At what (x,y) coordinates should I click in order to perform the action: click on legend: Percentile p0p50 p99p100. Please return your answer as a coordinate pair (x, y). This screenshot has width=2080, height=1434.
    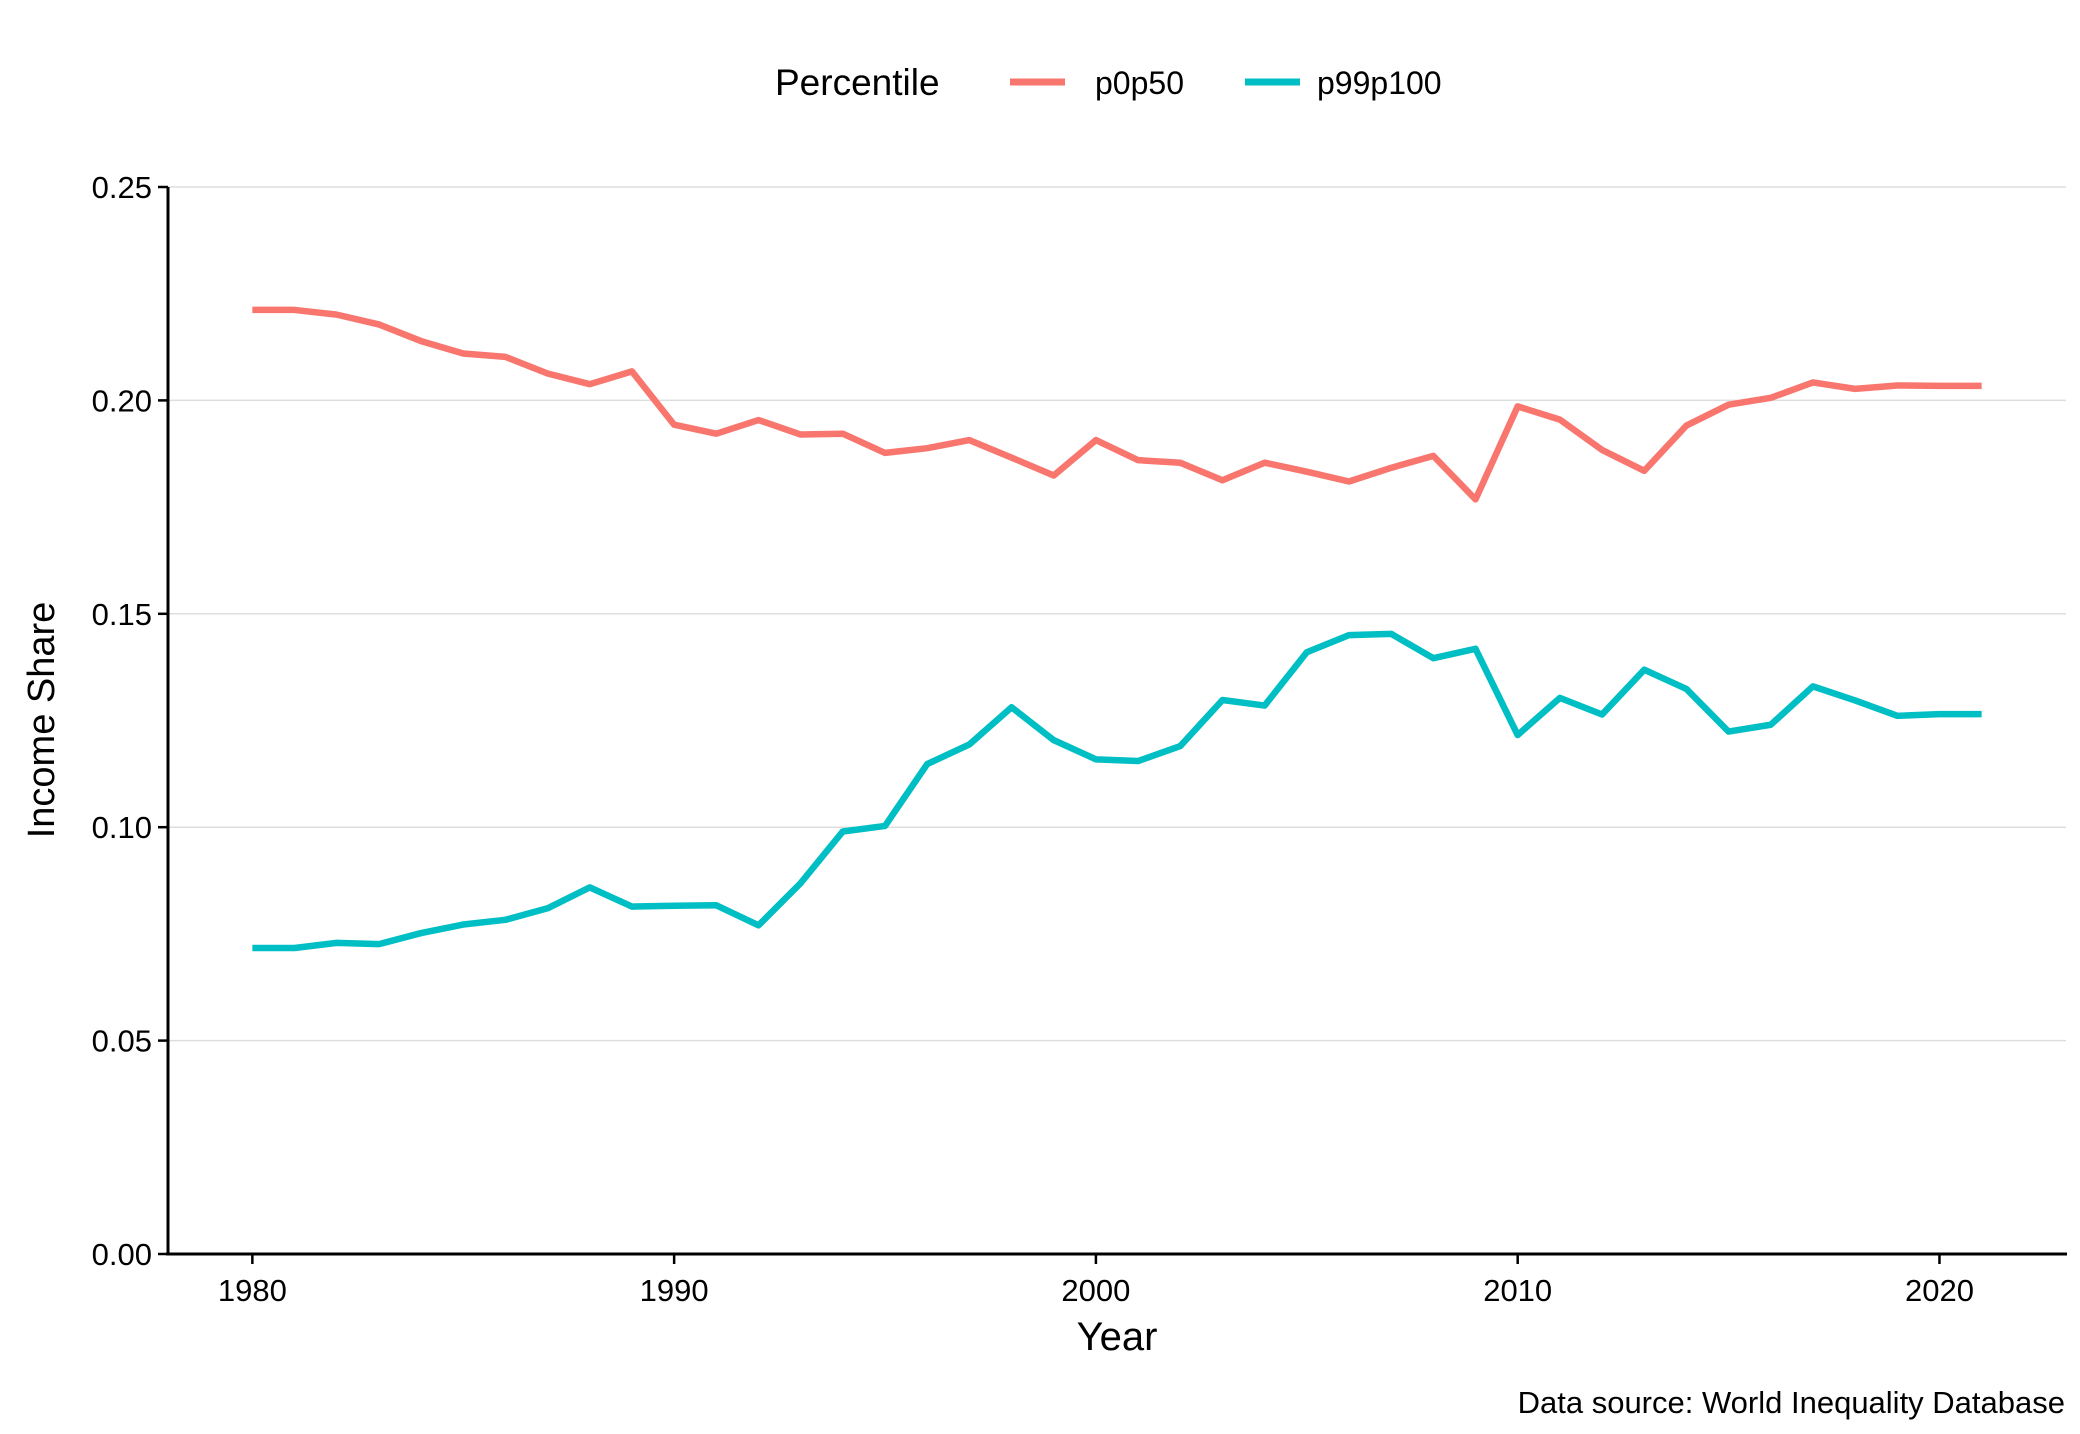
    Looking at the image, I should click on (1108, 82).